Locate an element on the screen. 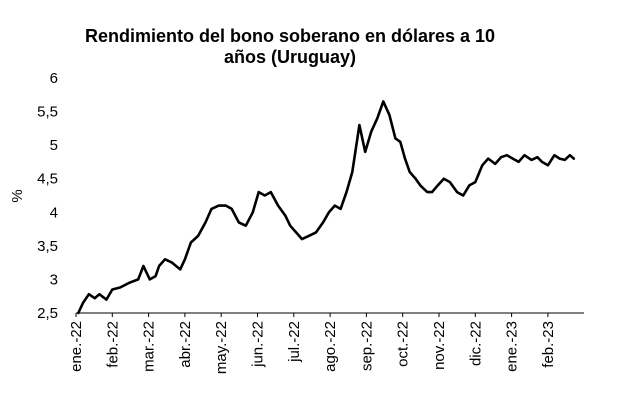  x-tick-label: may.-22 is located at coordinates (221, 347).